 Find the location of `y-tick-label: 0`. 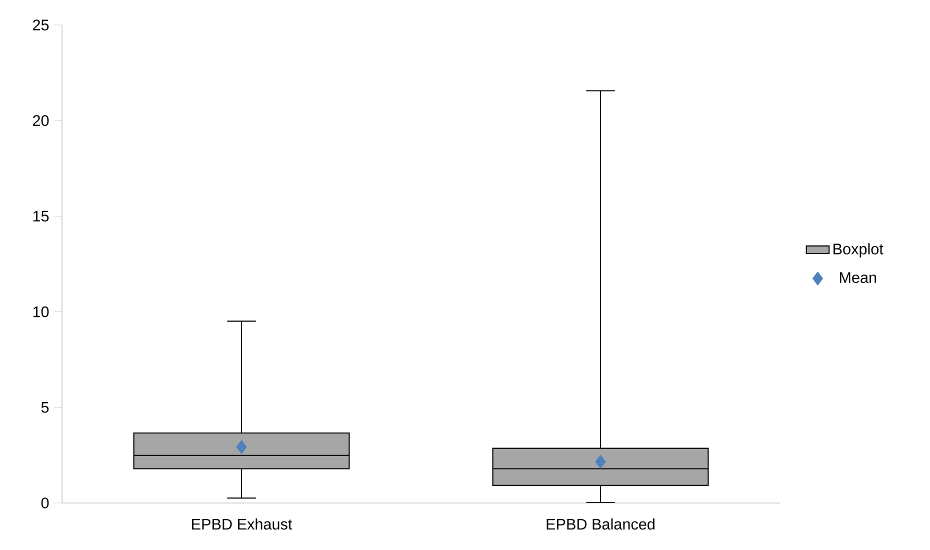

y-tick-label: 0 is located at coordinates (45, 503).